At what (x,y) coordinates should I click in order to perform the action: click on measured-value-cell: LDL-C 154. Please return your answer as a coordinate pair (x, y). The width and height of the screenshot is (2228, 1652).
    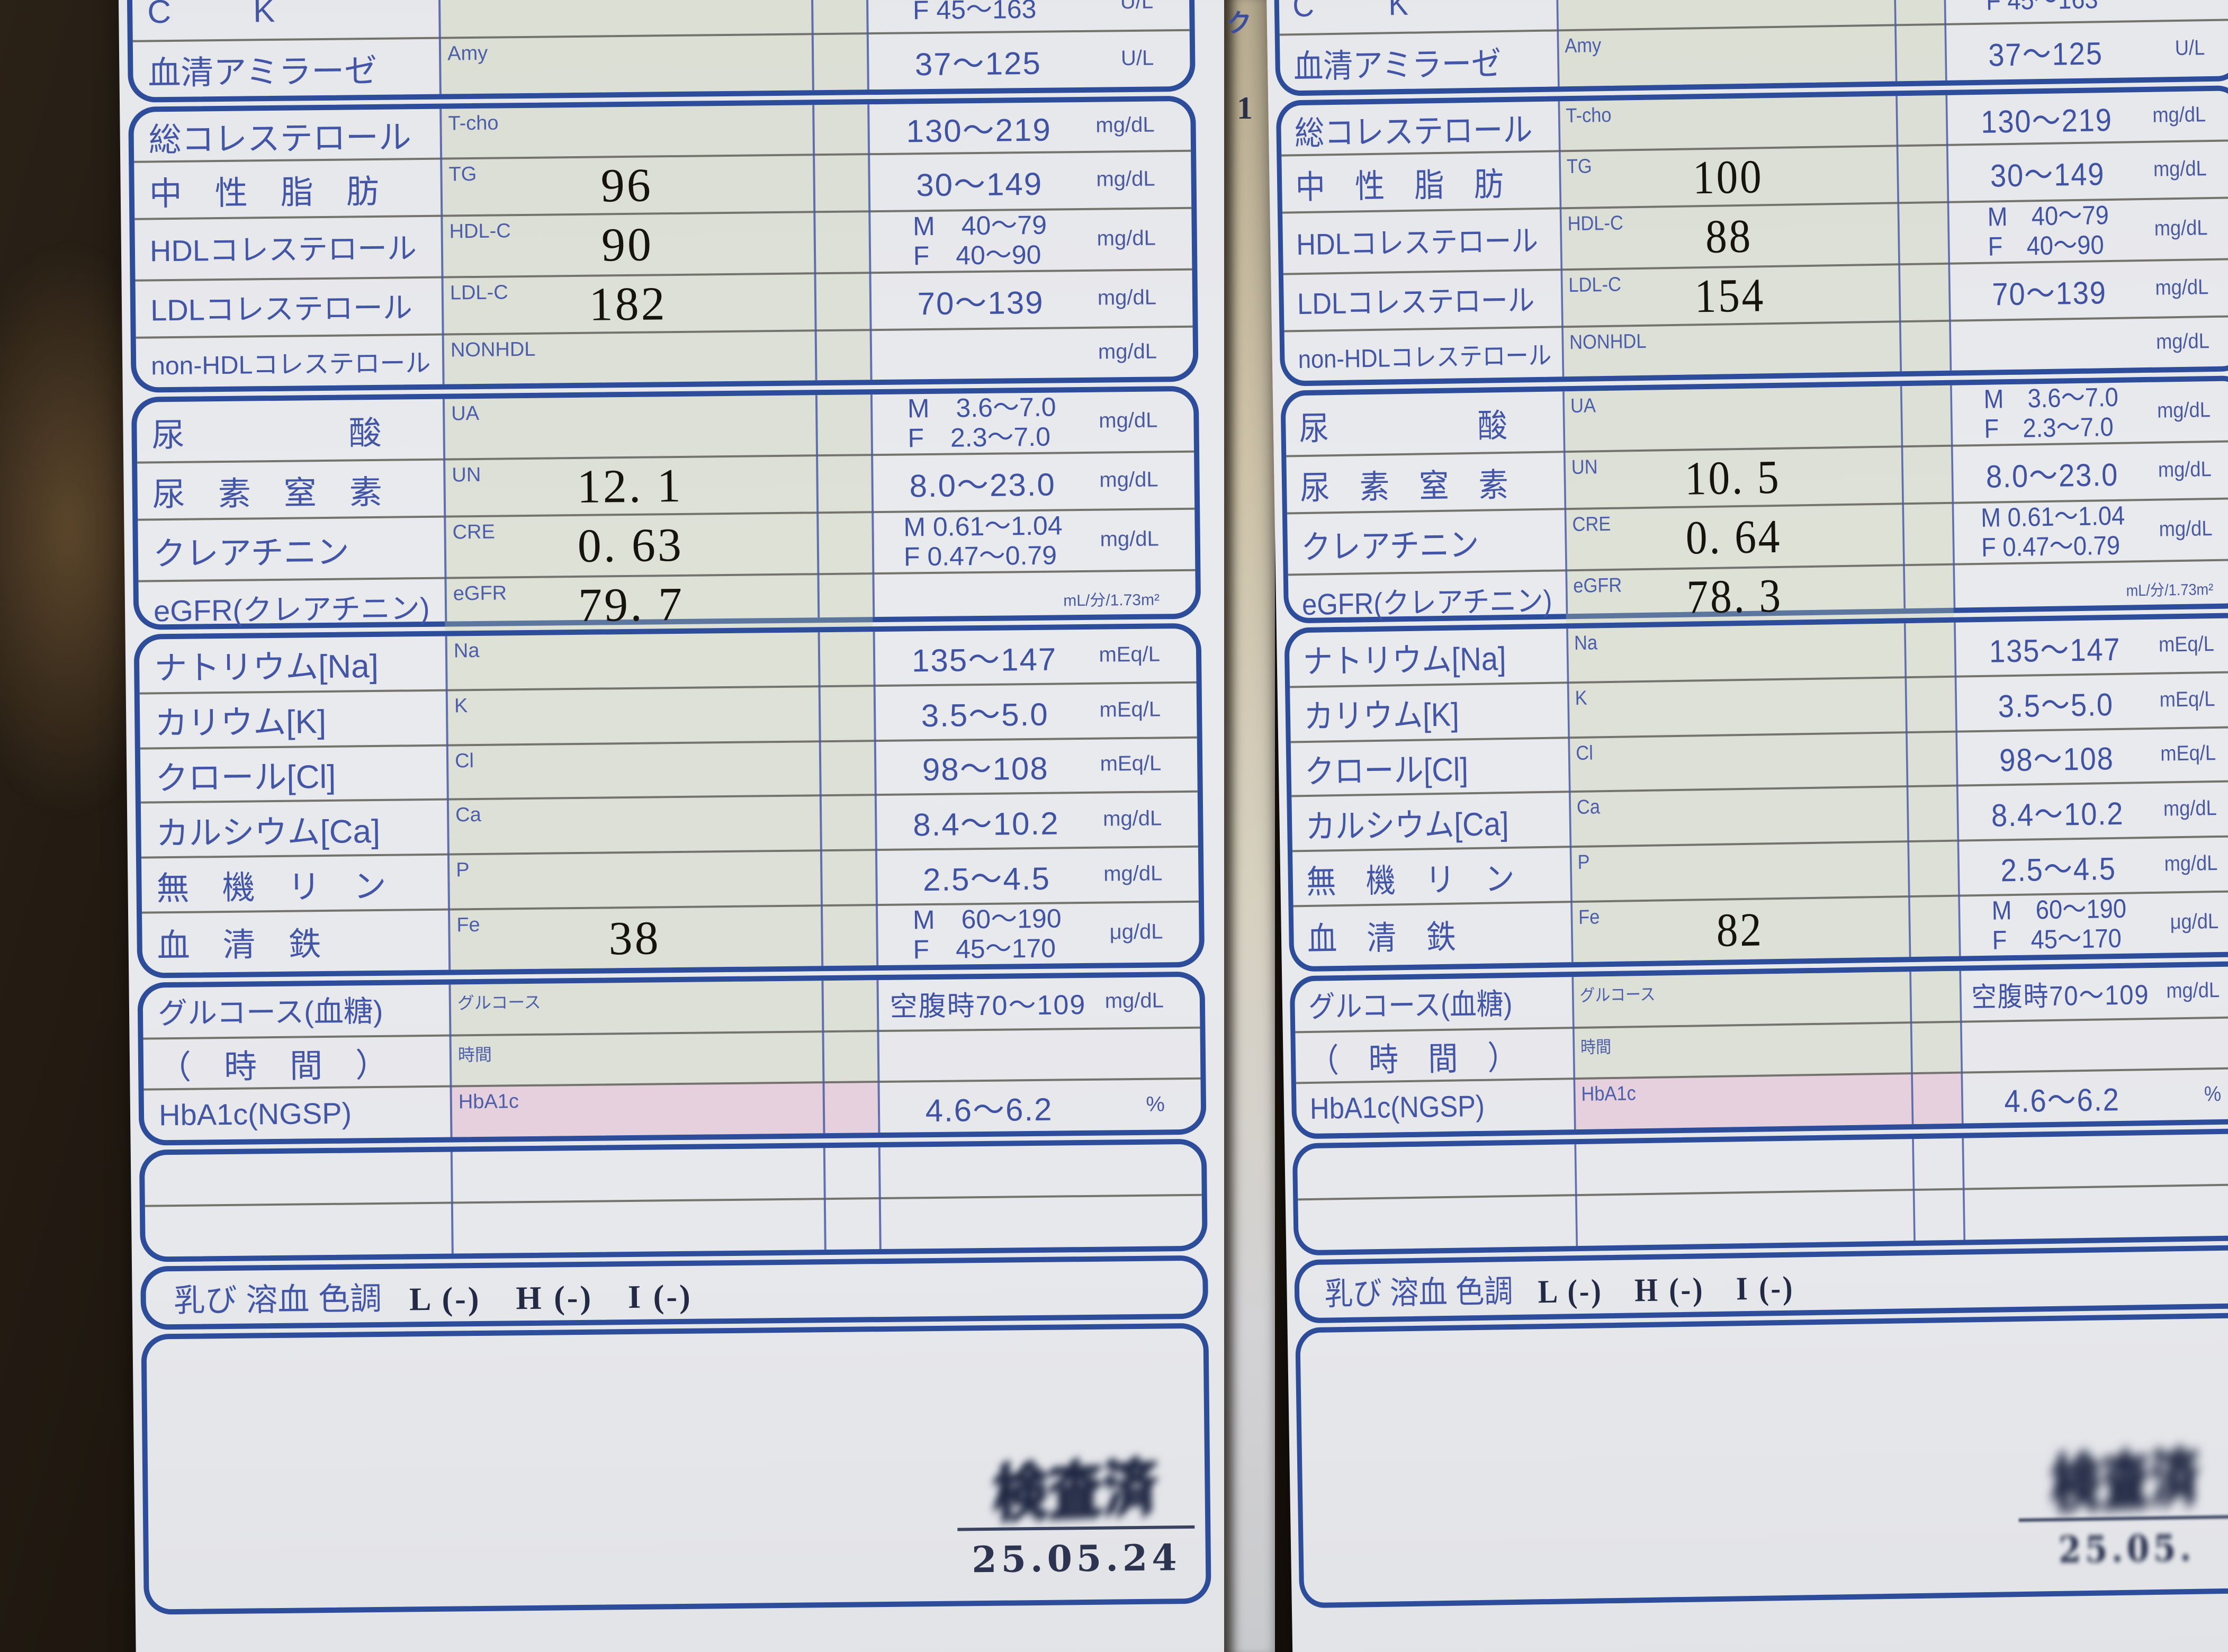
    Looking at the image, I should click on (1730, 295).